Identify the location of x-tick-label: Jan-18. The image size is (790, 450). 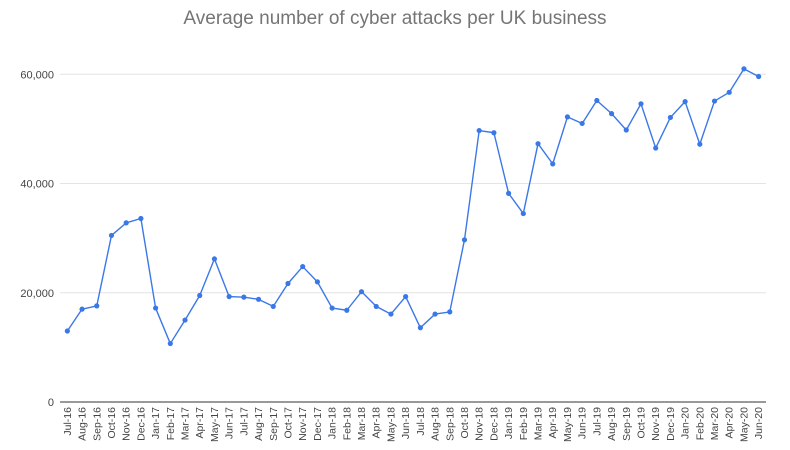
(333, 423).